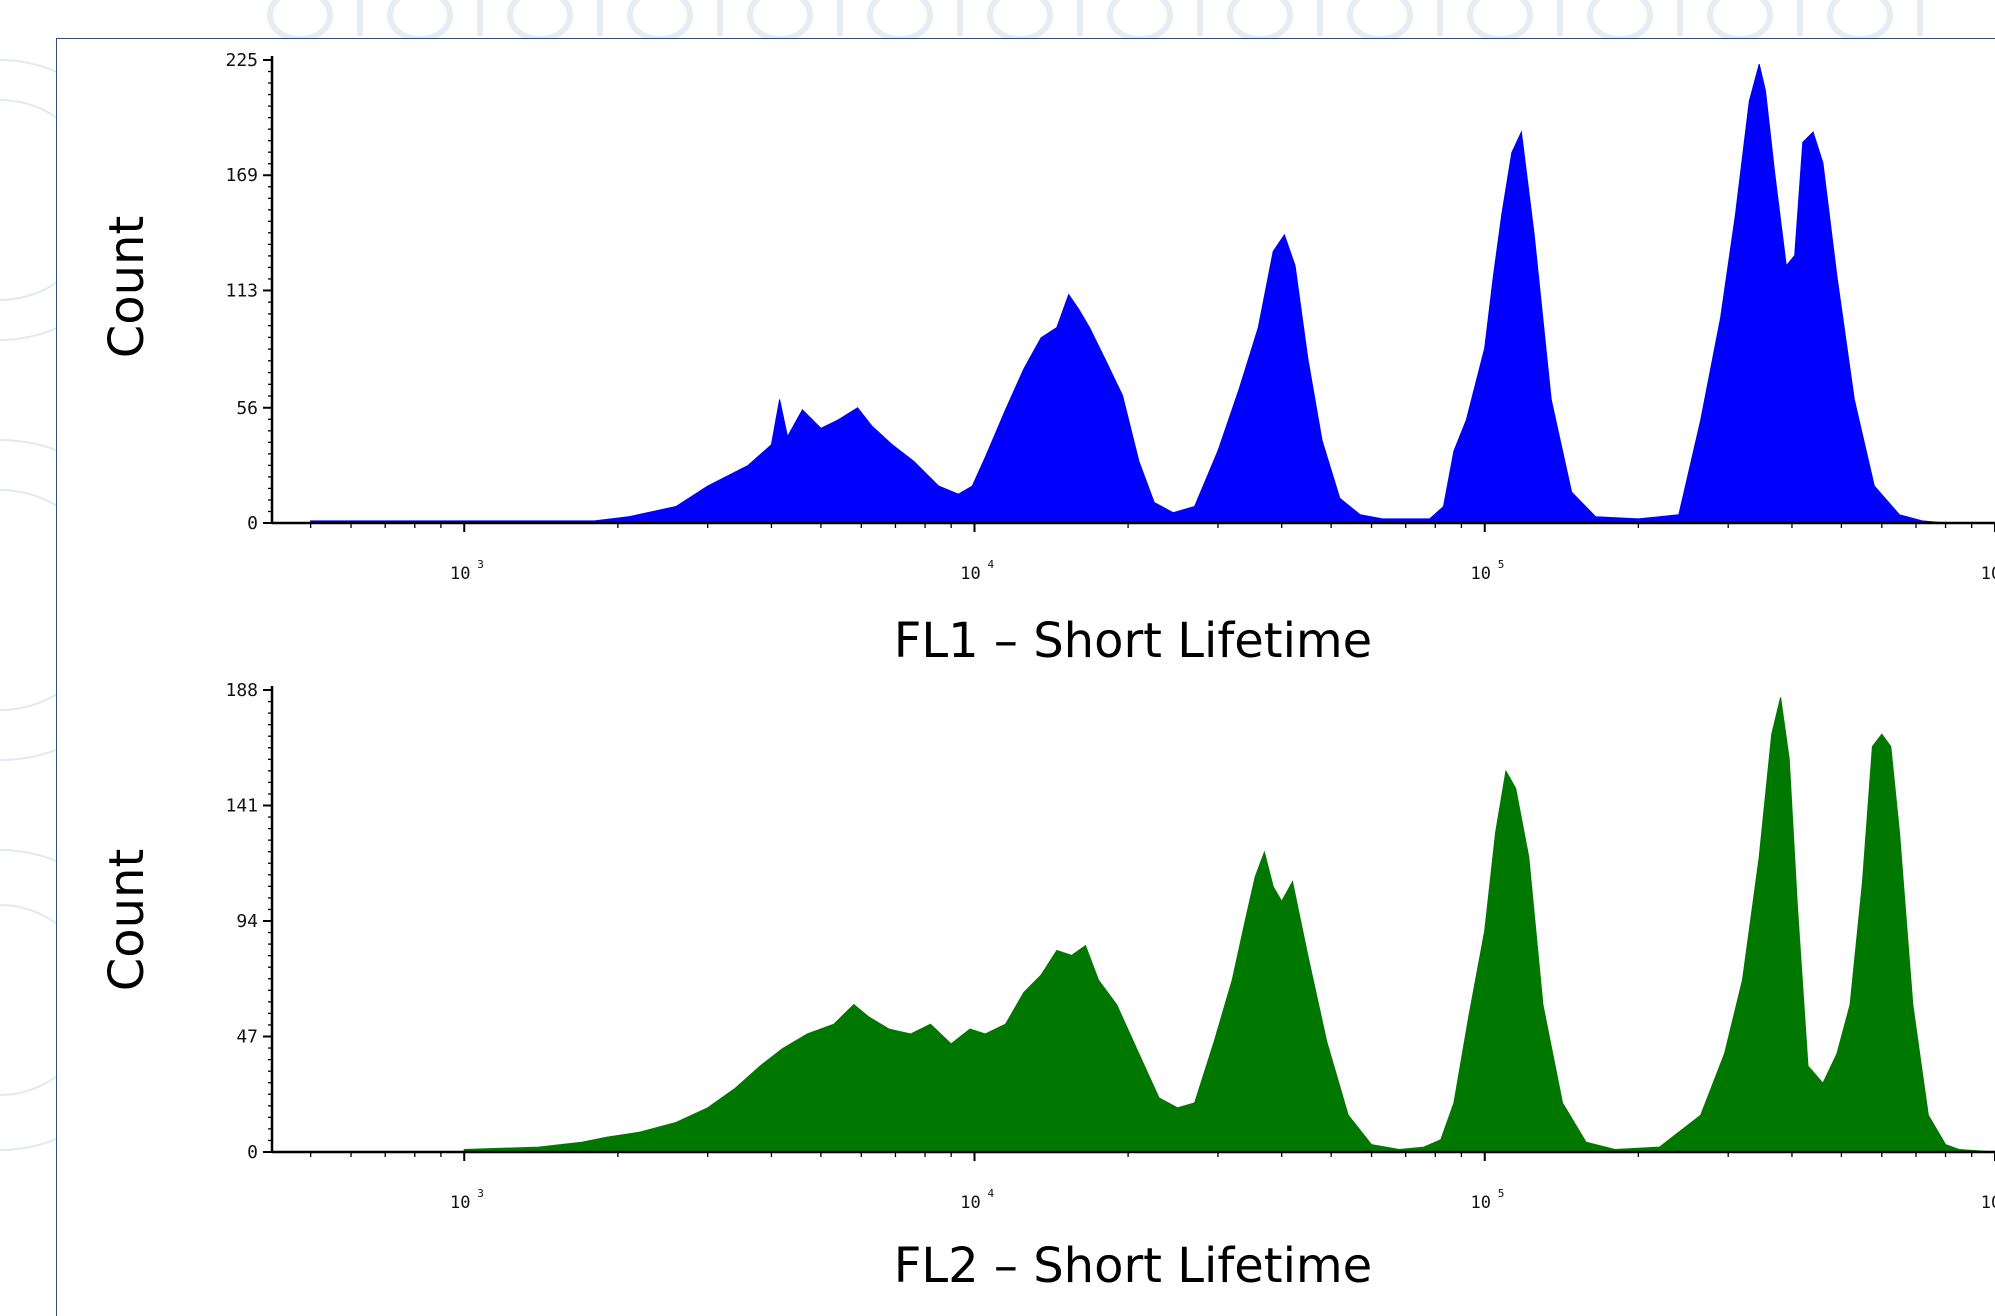  I want to click on fl1-x-tick-exponent: 4, so click(990, 564).